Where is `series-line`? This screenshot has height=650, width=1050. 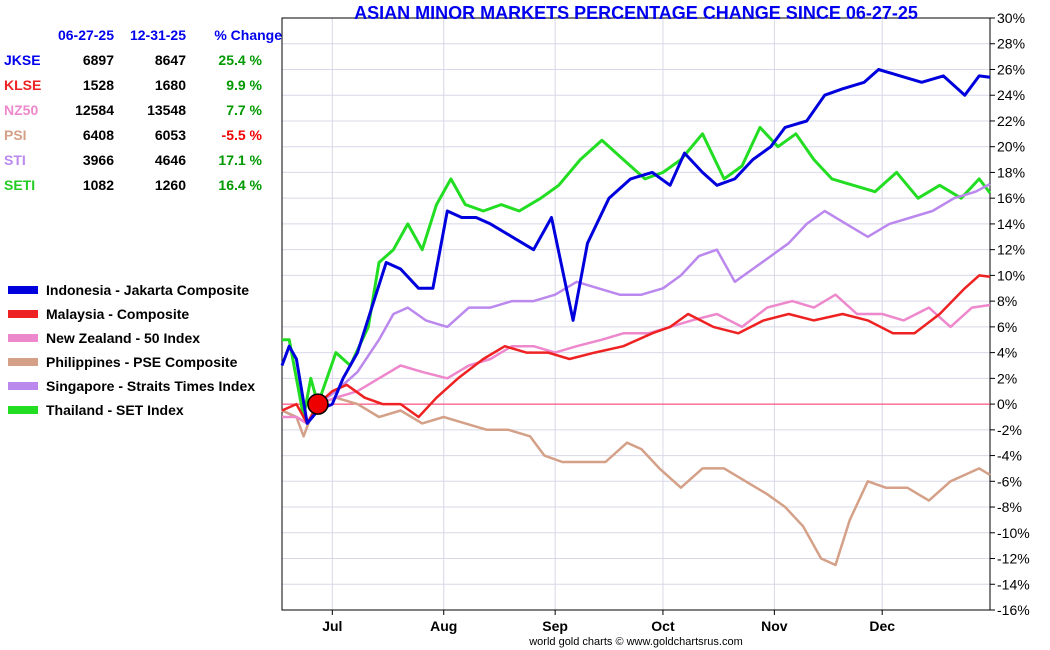 series-line is located at coordinates (636, 359).